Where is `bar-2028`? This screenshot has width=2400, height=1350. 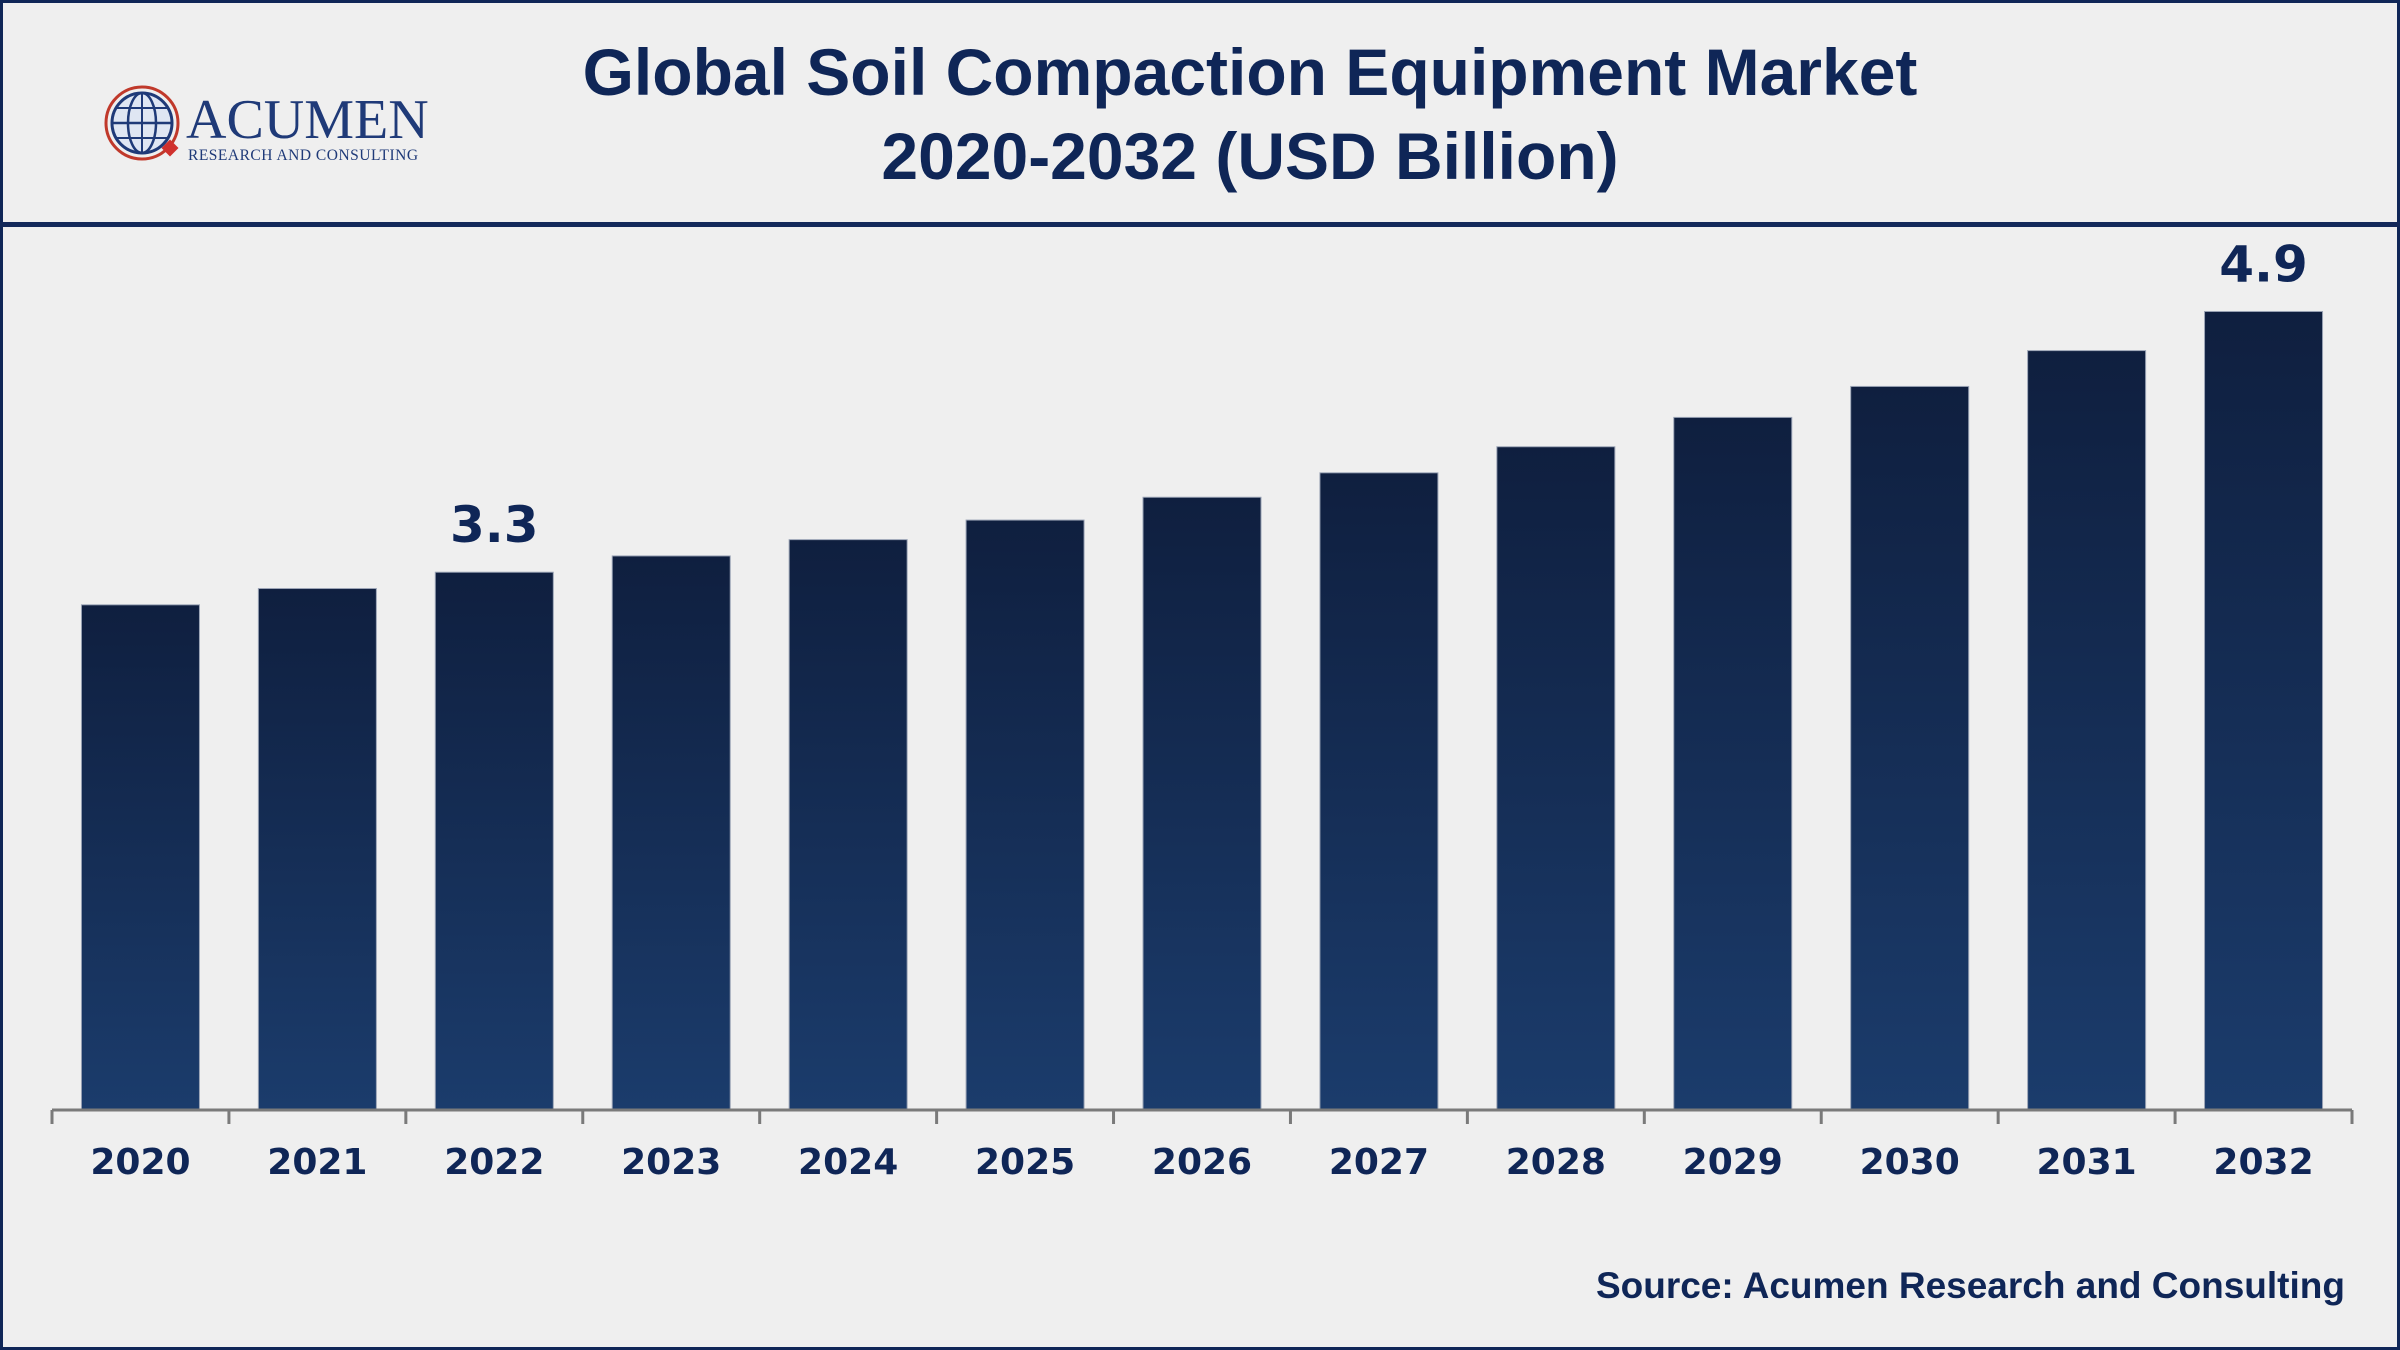
bar-2028 is located at coordinates (1556, 778).